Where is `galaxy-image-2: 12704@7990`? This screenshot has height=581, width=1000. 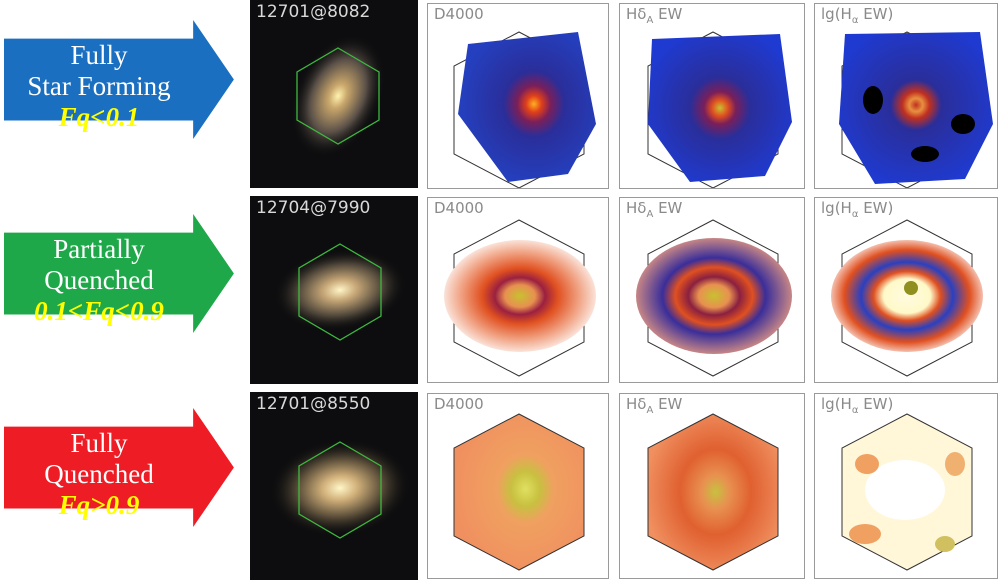 galaxy-image-2: 12704@7990 is located at coordinates (334, 290).